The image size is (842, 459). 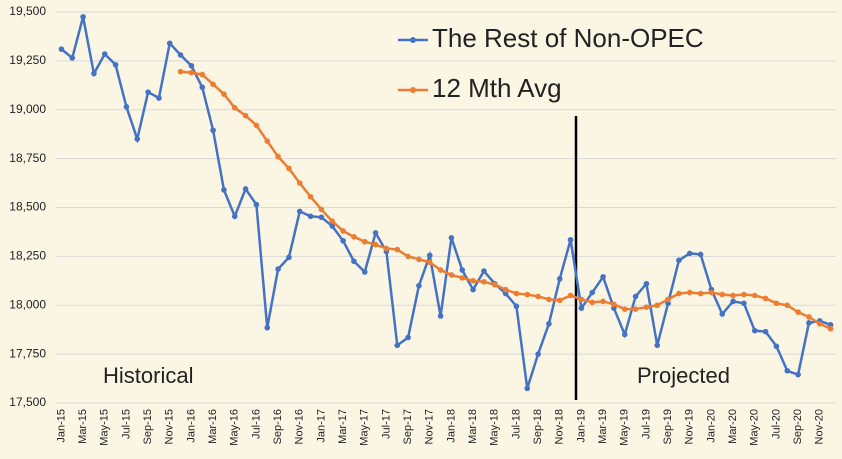 What do you see at coordinates (300, 426) in the screenshot?
I see `x-tick-label: Nov-16` at bounding box center [300, 426].